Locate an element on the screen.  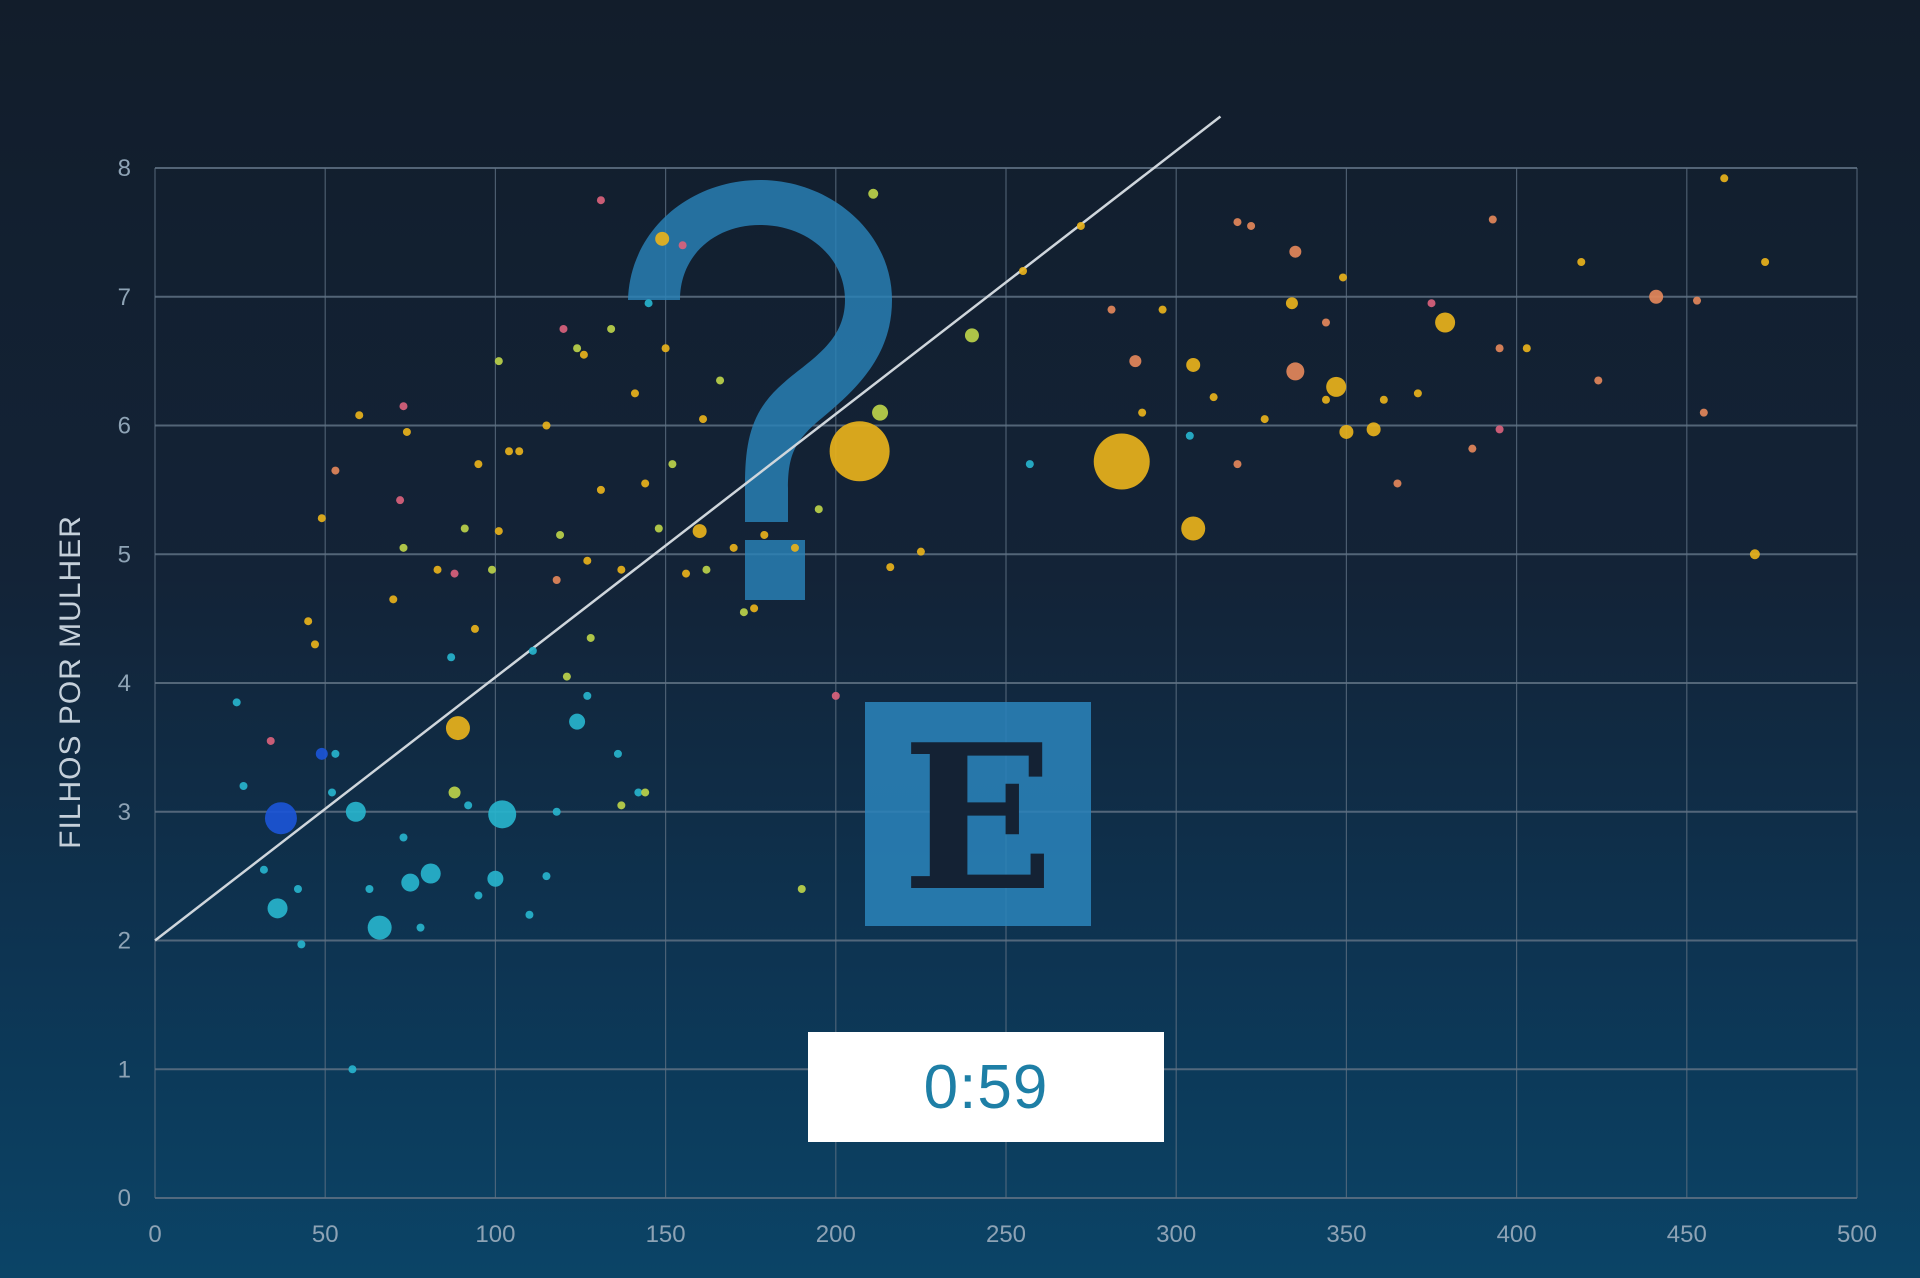
x-tick-label: 200 is located at coordinates (836, 1234).